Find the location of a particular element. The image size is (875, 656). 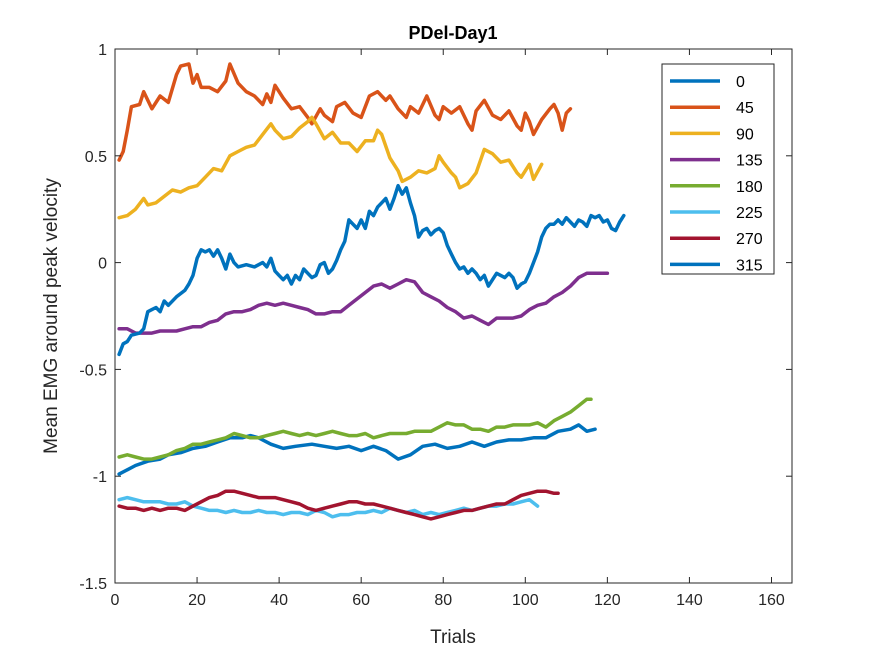

x-tick-label: 100 is located at coordinates (525, 600).